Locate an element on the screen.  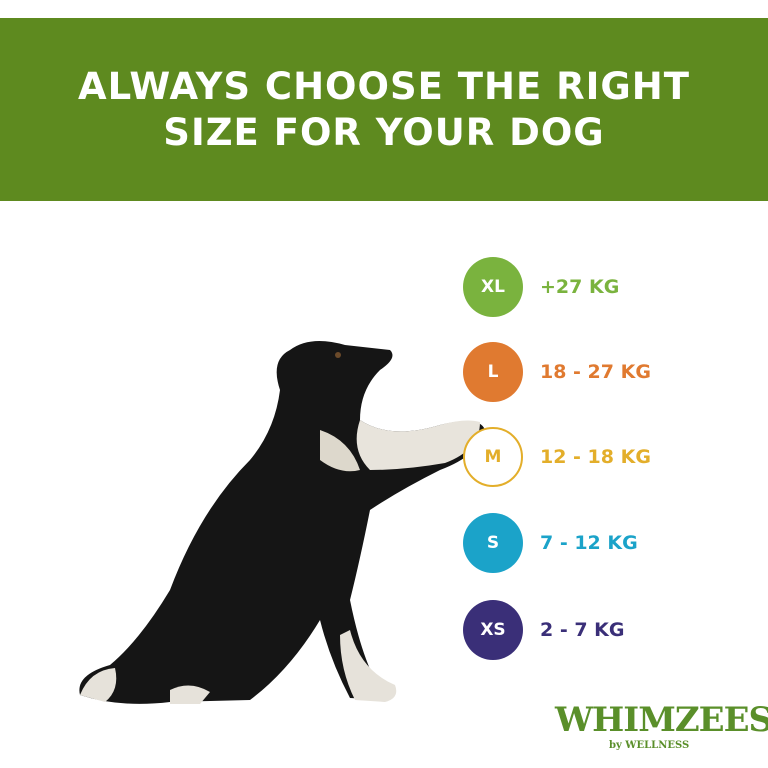
size-row-xs: XS 2 - 7 KG is located at coordinates (544, 630).